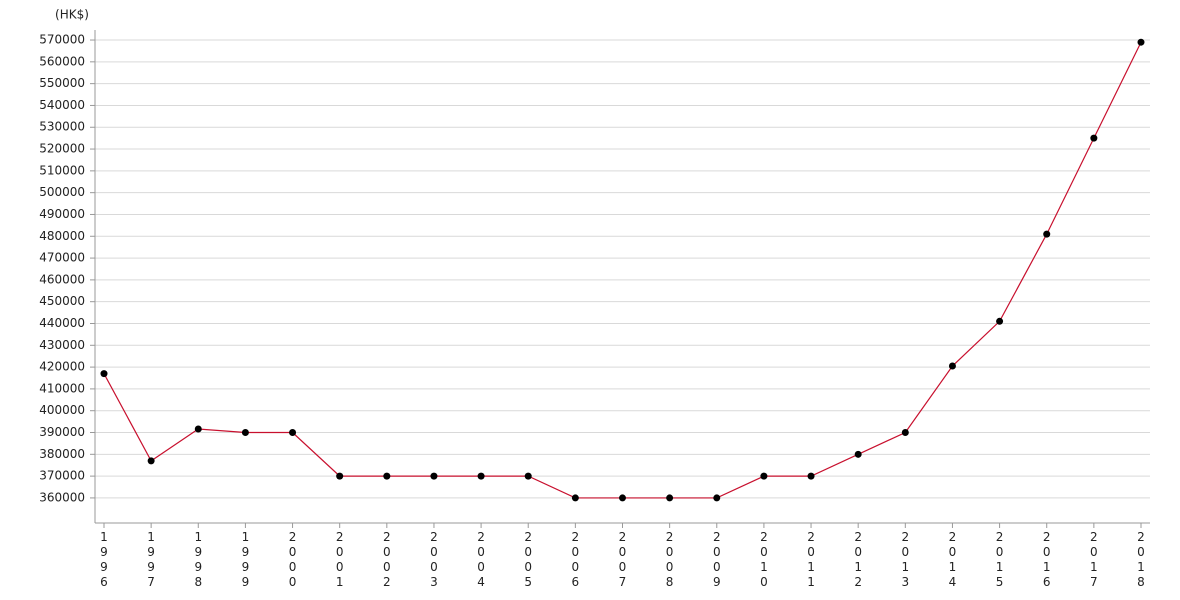 This screenshot has height=600, width=1180. What do you see at coordinates (62, 127) in the screenshot?
I see `y-tick-label: 530000` at bounding box center [62, 127].